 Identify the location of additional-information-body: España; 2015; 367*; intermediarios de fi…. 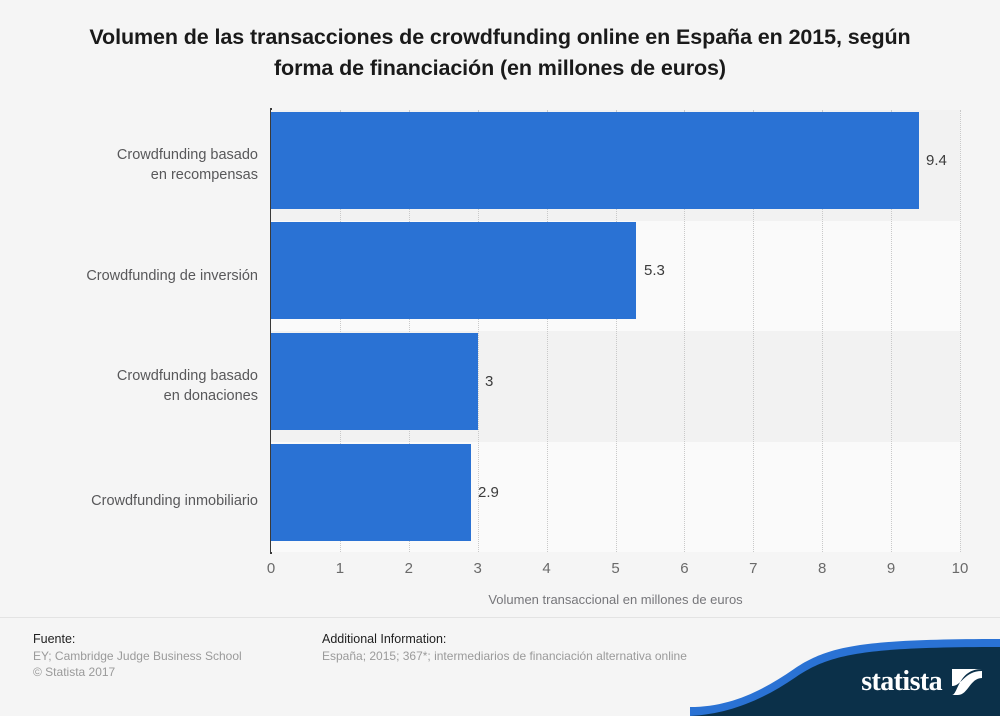
(504, 656).